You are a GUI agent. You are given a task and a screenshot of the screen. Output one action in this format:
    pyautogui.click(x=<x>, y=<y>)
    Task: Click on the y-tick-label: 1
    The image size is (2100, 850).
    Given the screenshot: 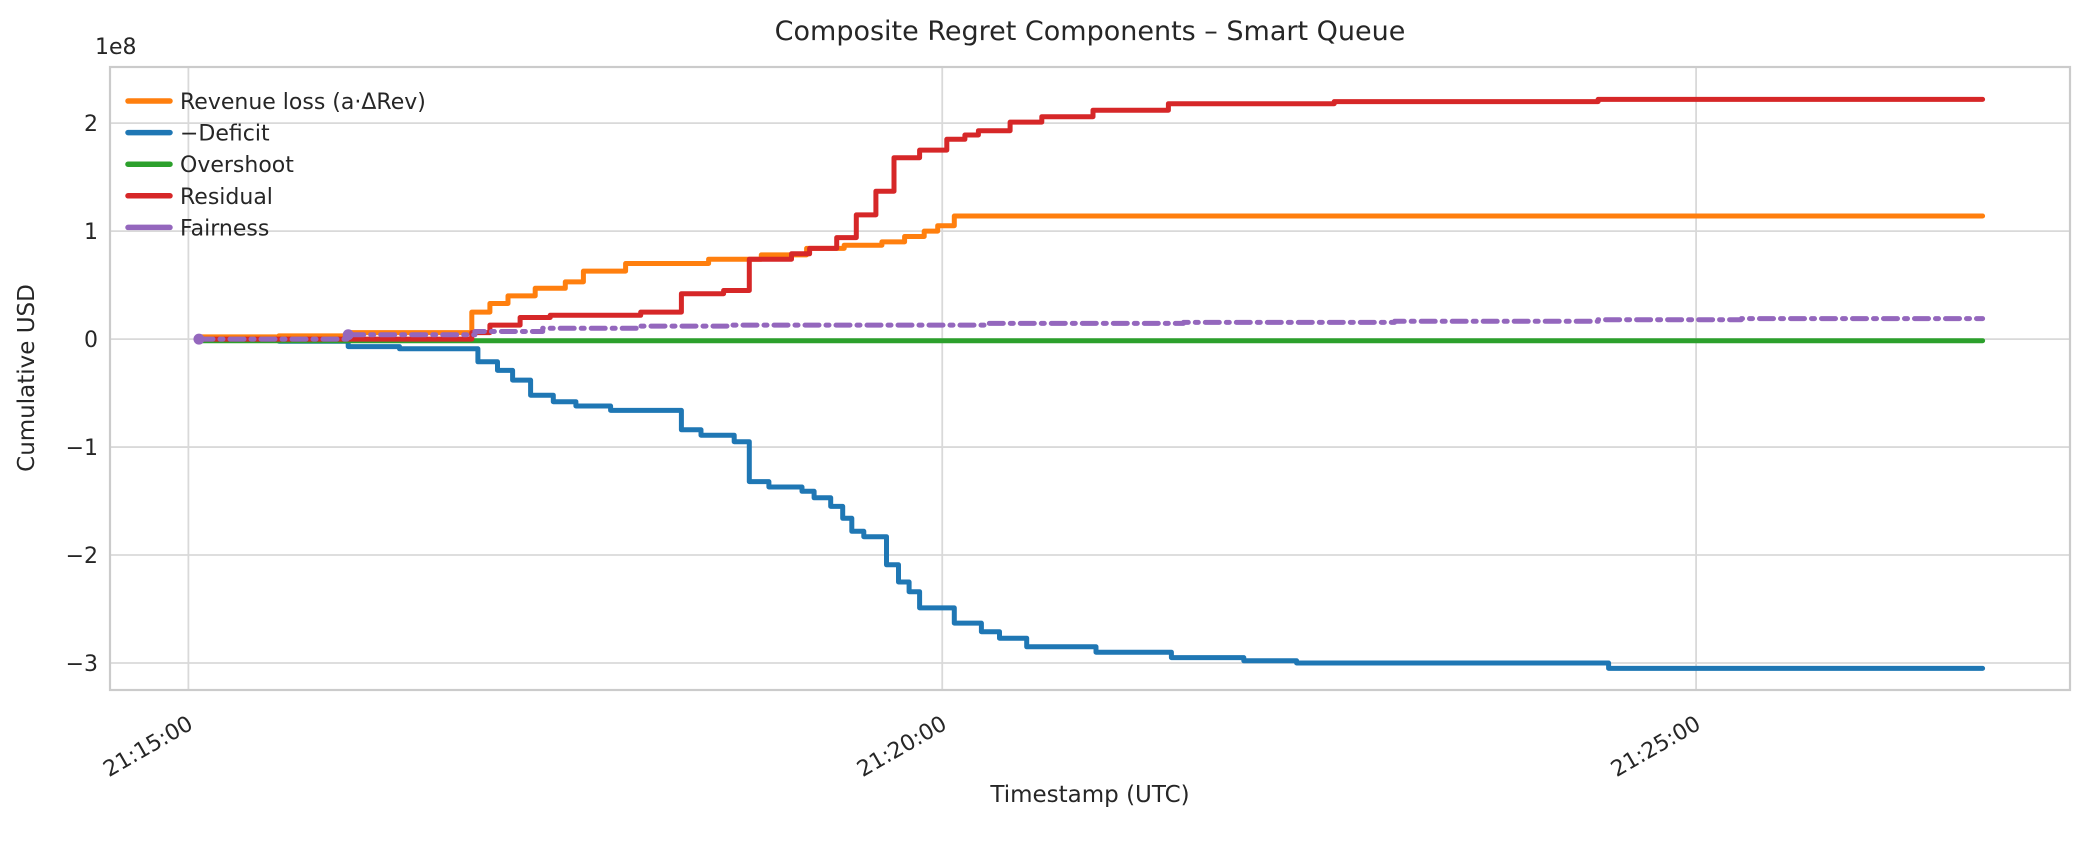 What is the action you would take?
    pyautogui.click(x=91, y=232)
    